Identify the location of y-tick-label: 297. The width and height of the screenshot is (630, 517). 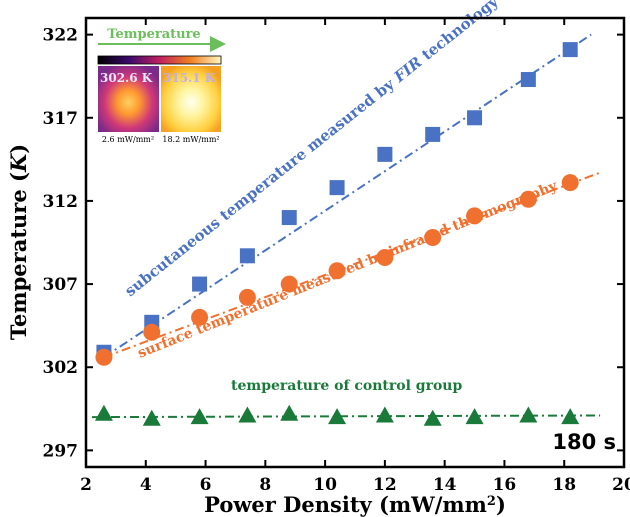
(61, 451).